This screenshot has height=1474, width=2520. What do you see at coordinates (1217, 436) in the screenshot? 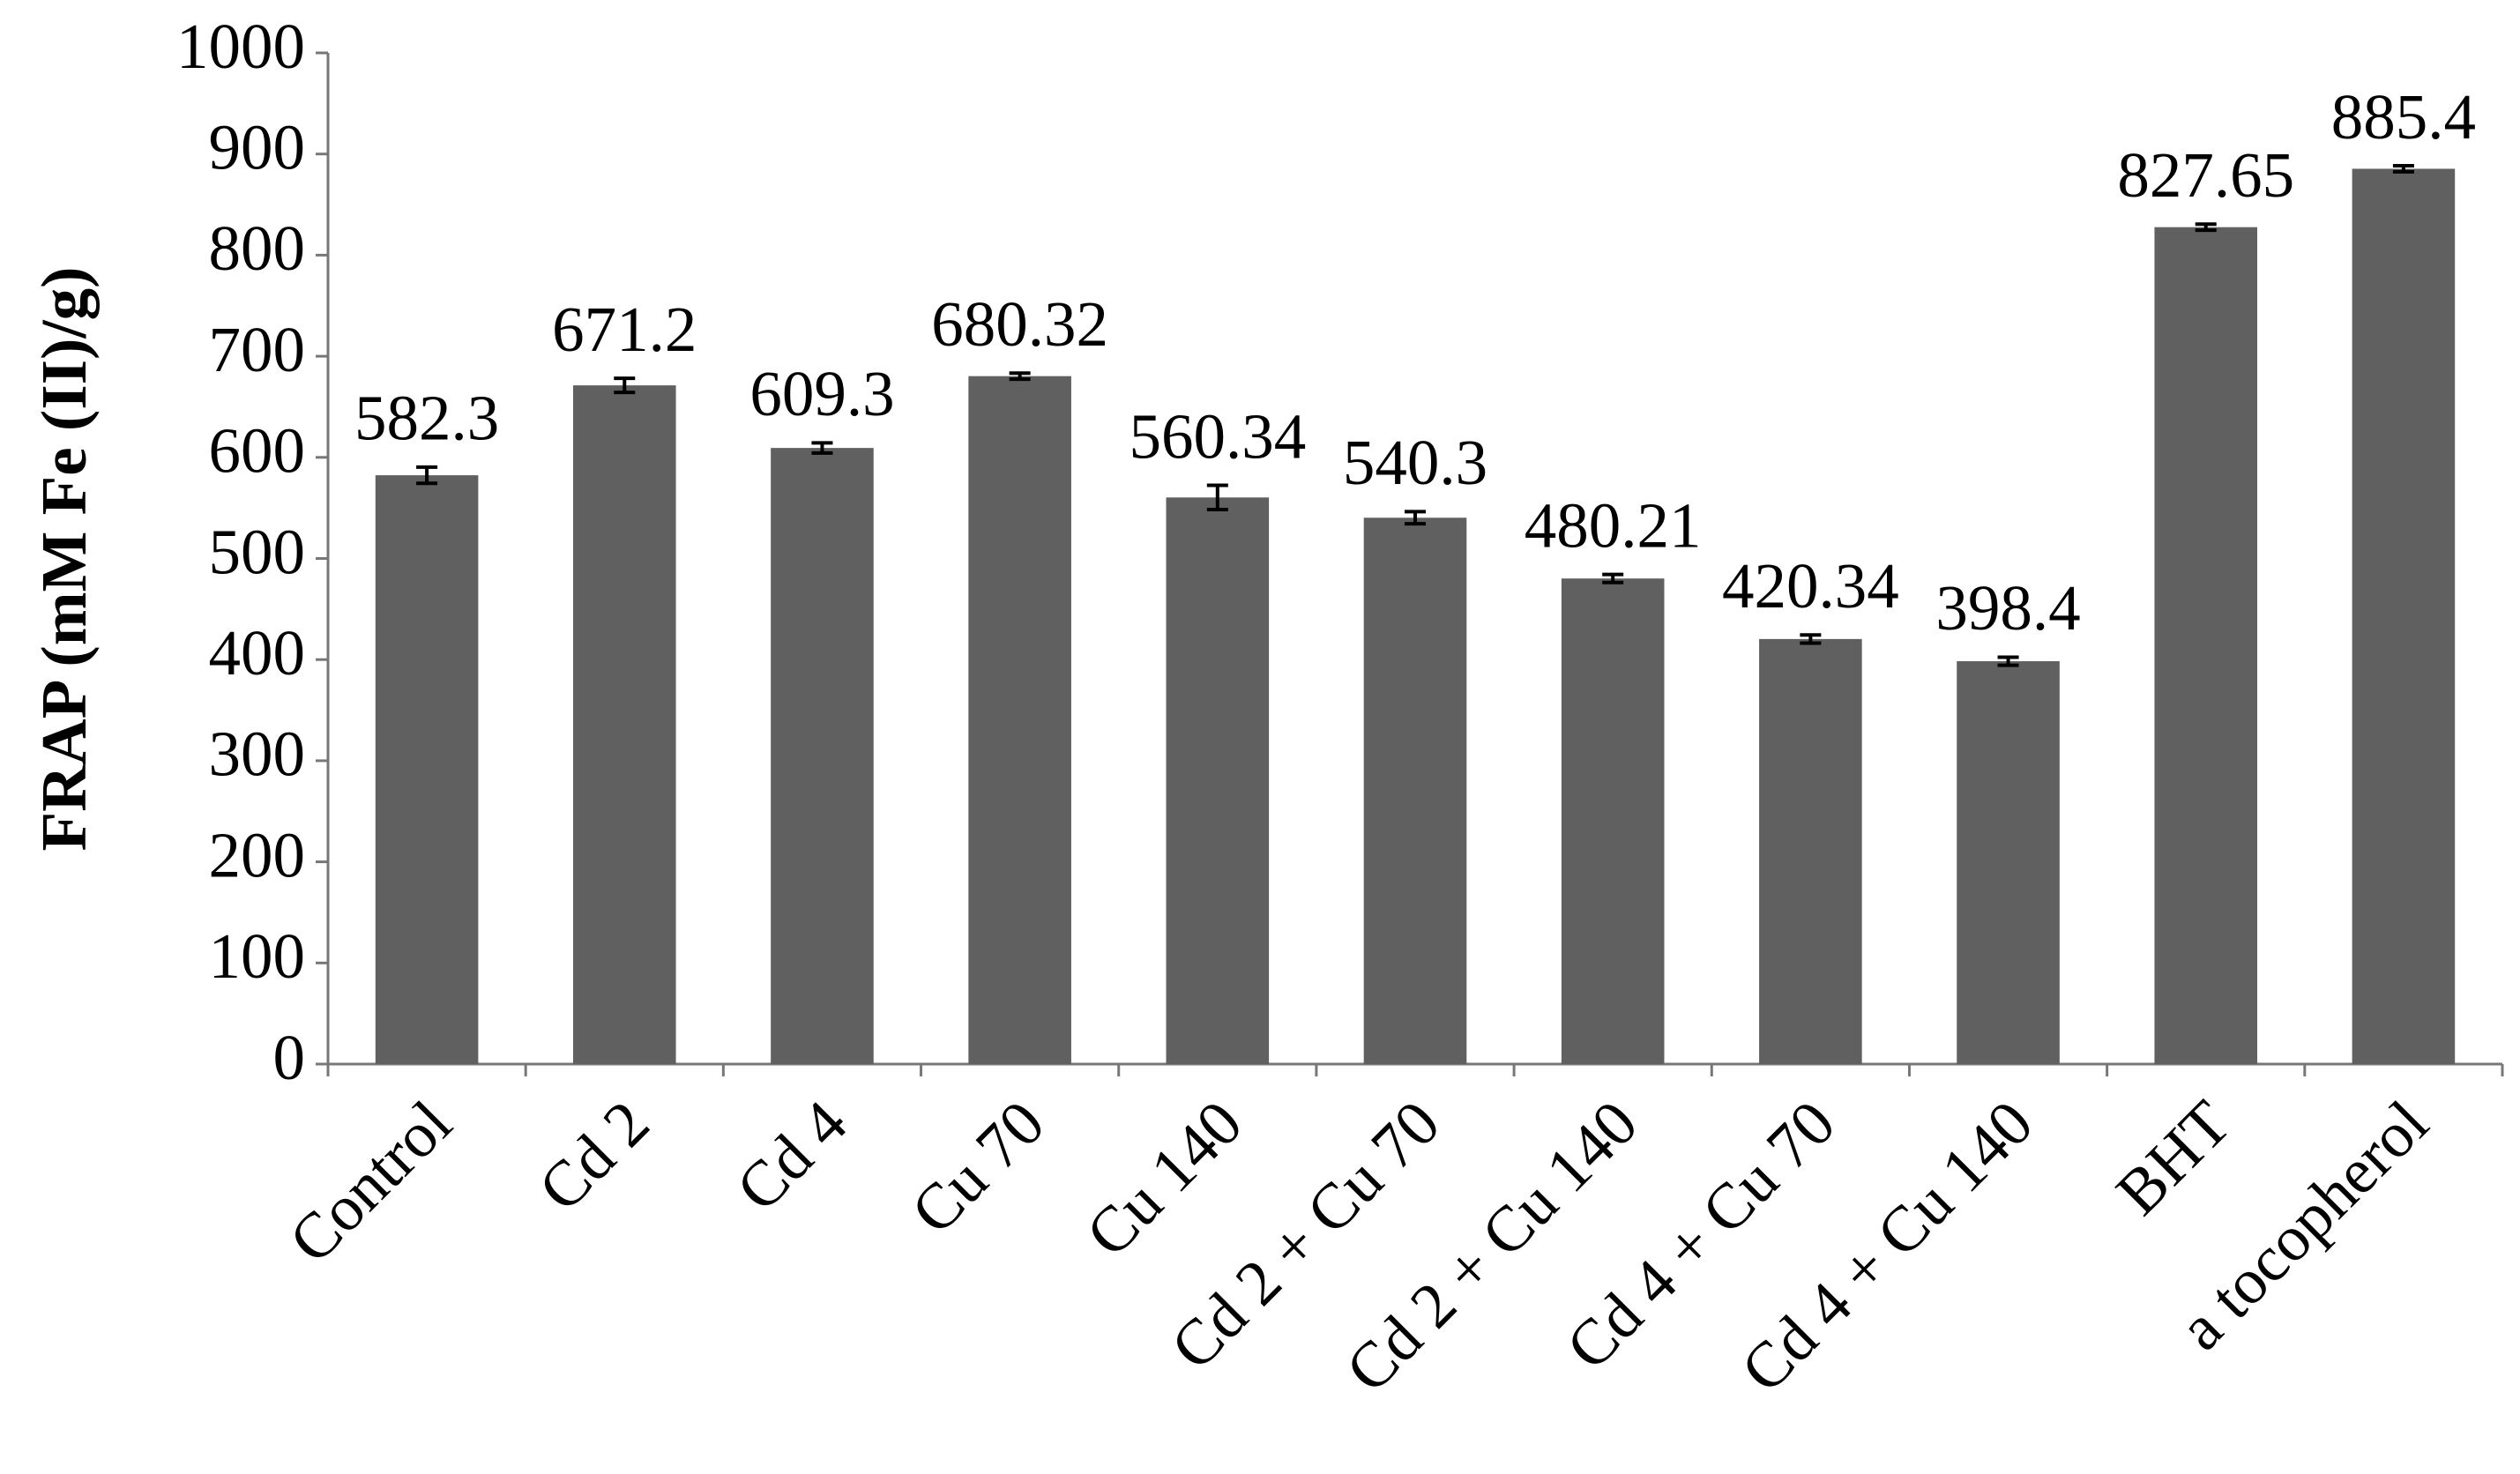
I see `data-label: 560.34` at bounding box center [1217, 436].